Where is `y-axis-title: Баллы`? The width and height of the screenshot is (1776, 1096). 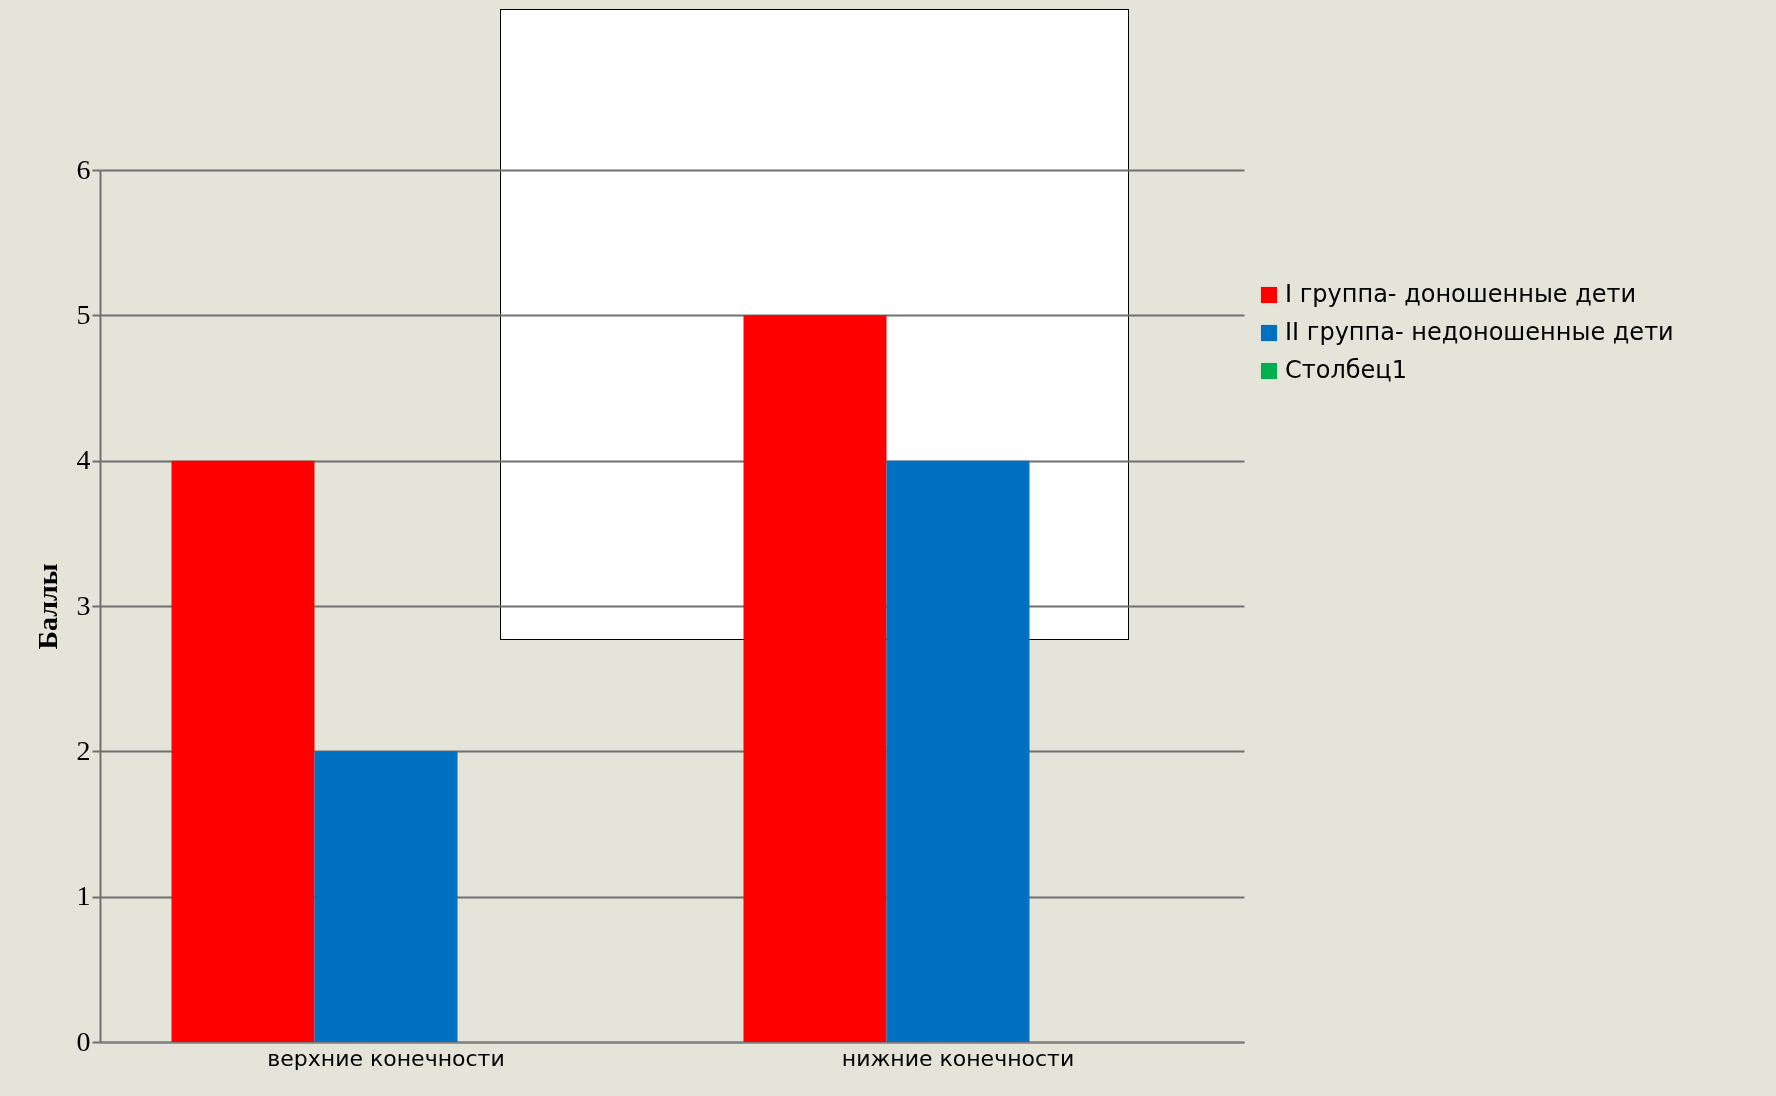
y-axis-title: Баллы is located at coordinates (47, 606).